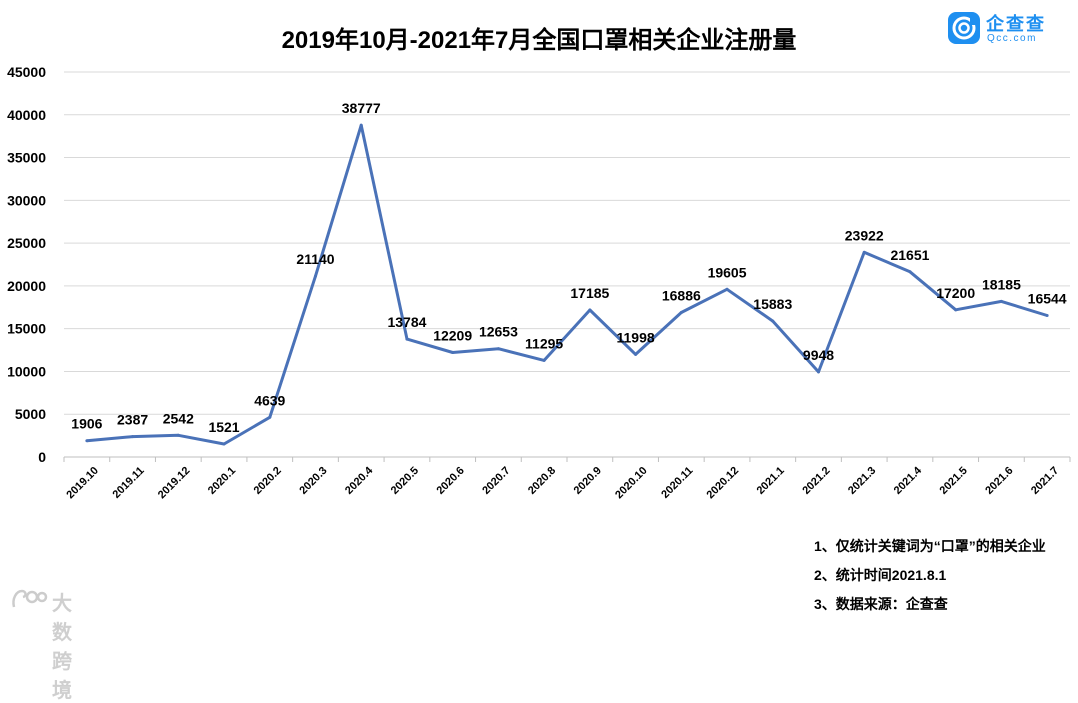  What do you see at coordinates (26, 200) in the screenshot?
I see `y-tick-label: 30000` at bounding box center [26, 200].